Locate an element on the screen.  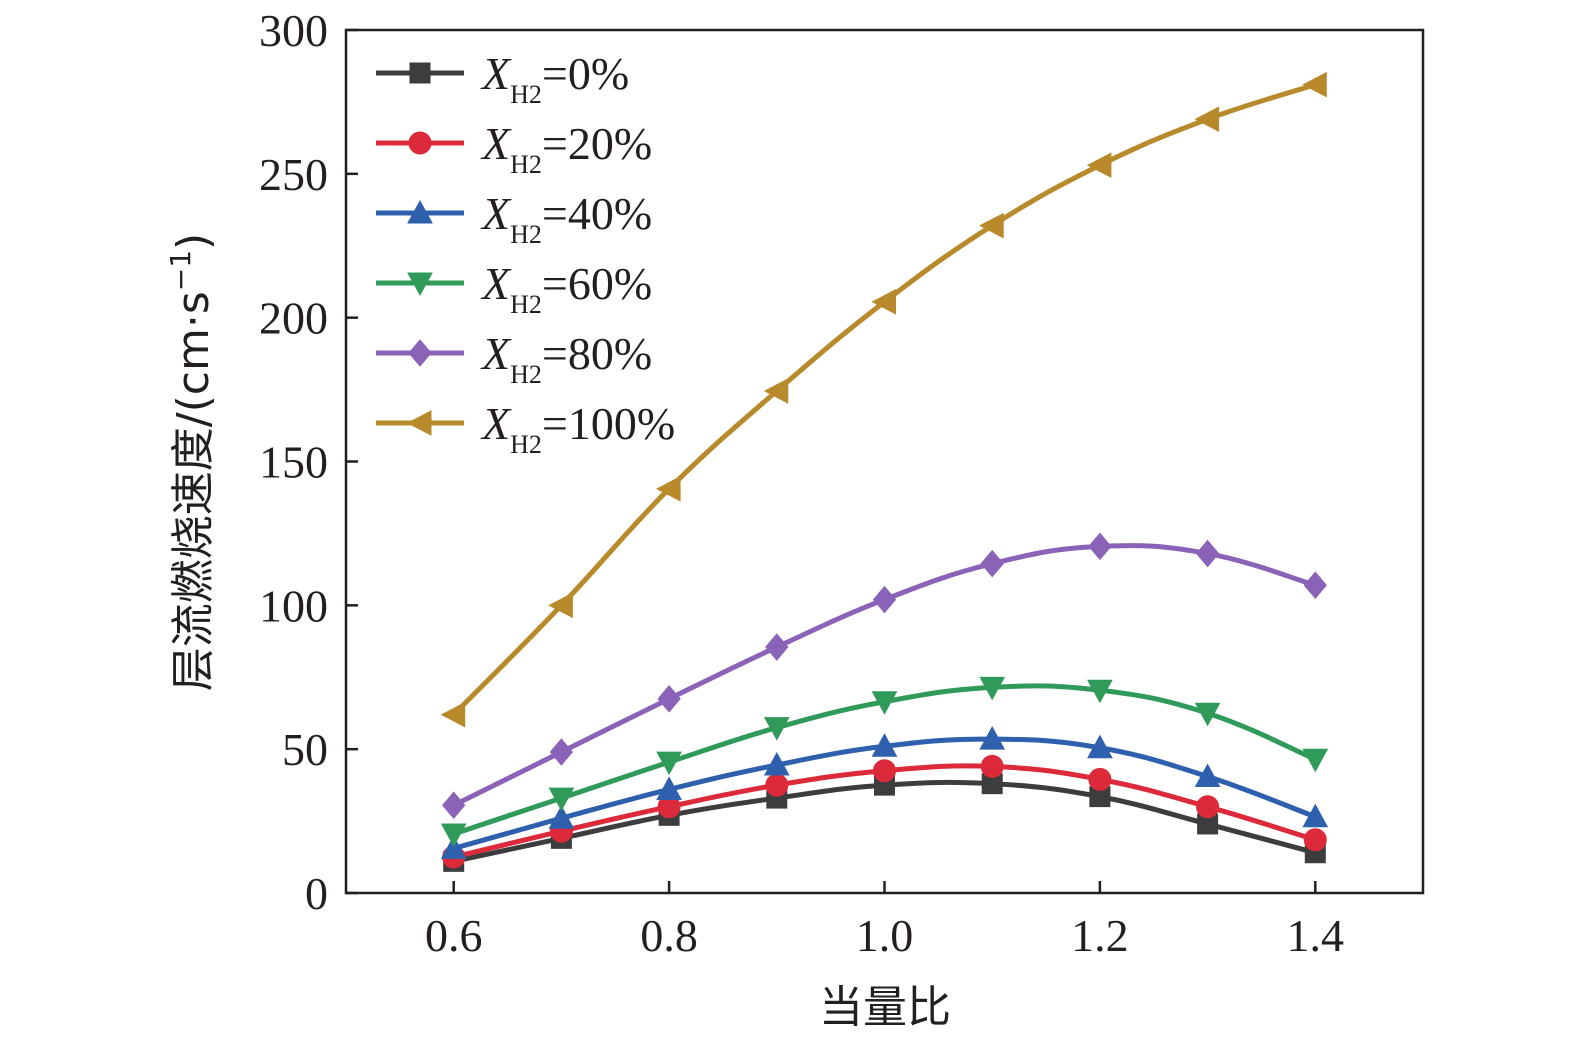
x-tick-label: 1.0 is located at coordinates (885, 935).